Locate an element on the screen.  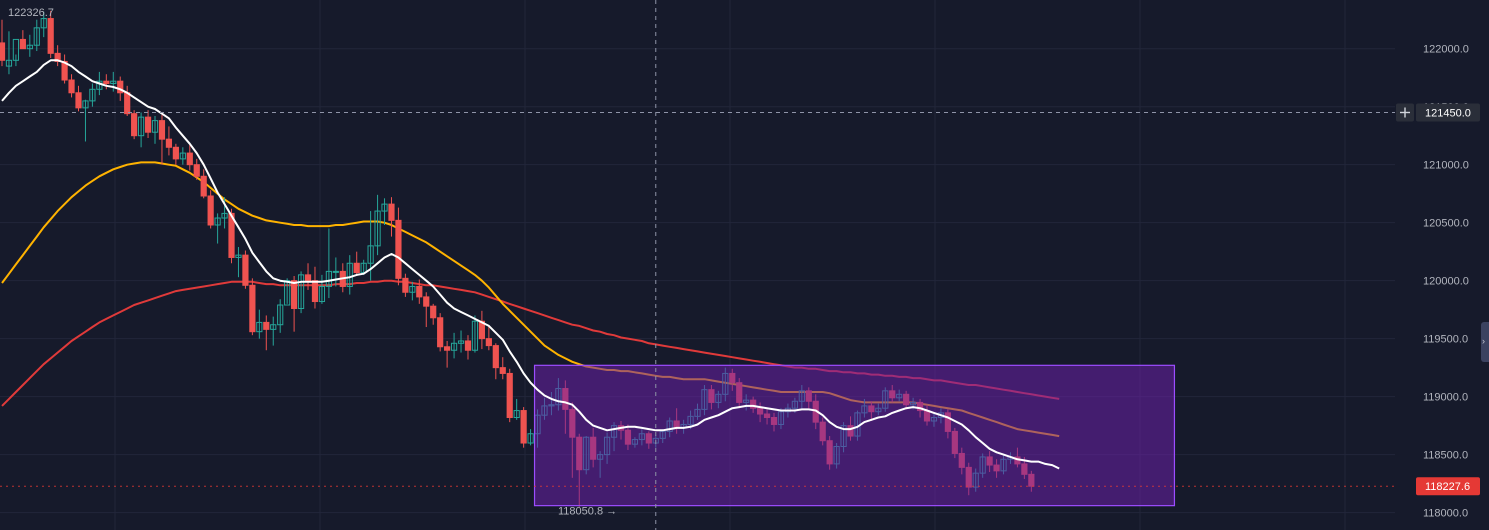
consolidation-zone is located at coordinates (854, 435).